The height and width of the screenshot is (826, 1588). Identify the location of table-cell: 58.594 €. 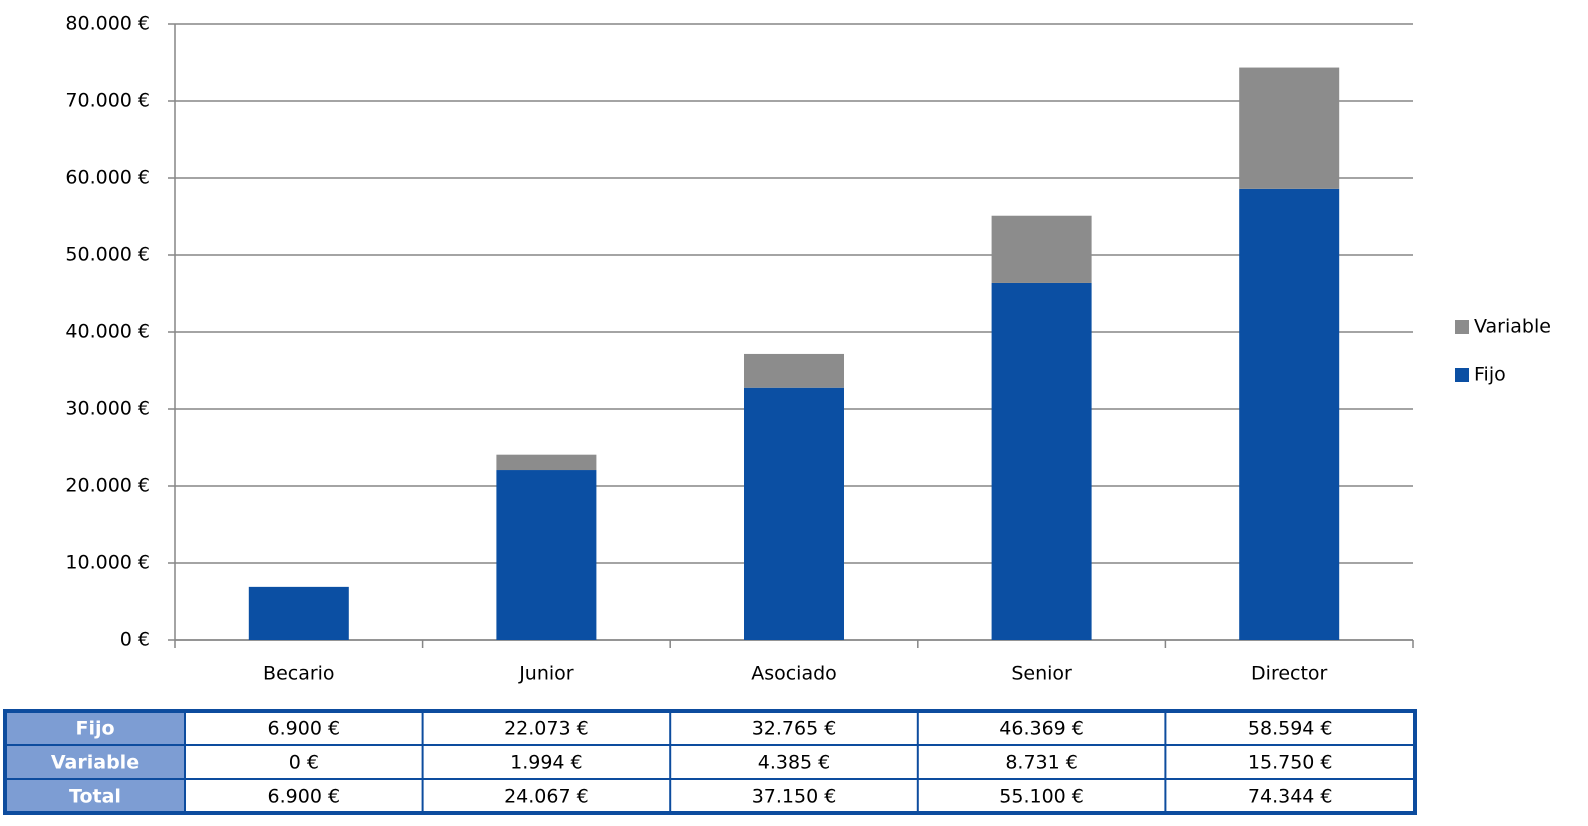
(1290, 729).